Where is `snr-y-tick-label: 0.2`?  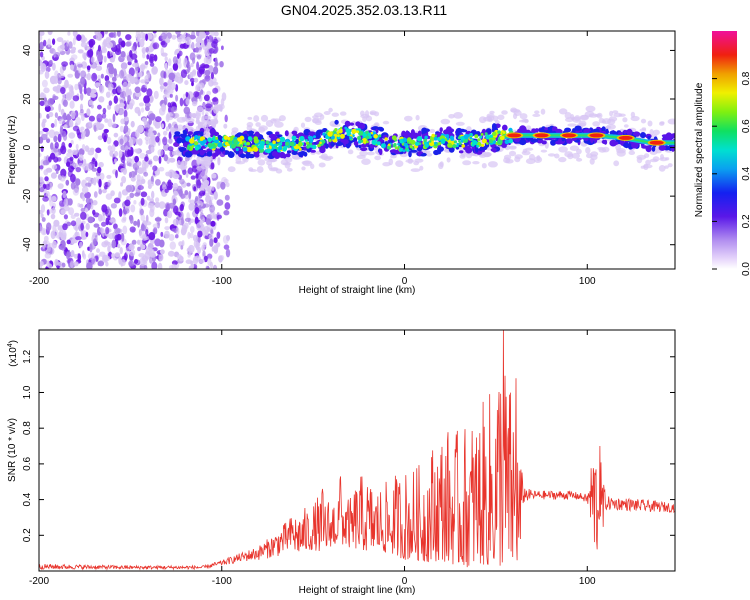 snr-y-tick-label: 0.2 is located at coordinates (27, 535).